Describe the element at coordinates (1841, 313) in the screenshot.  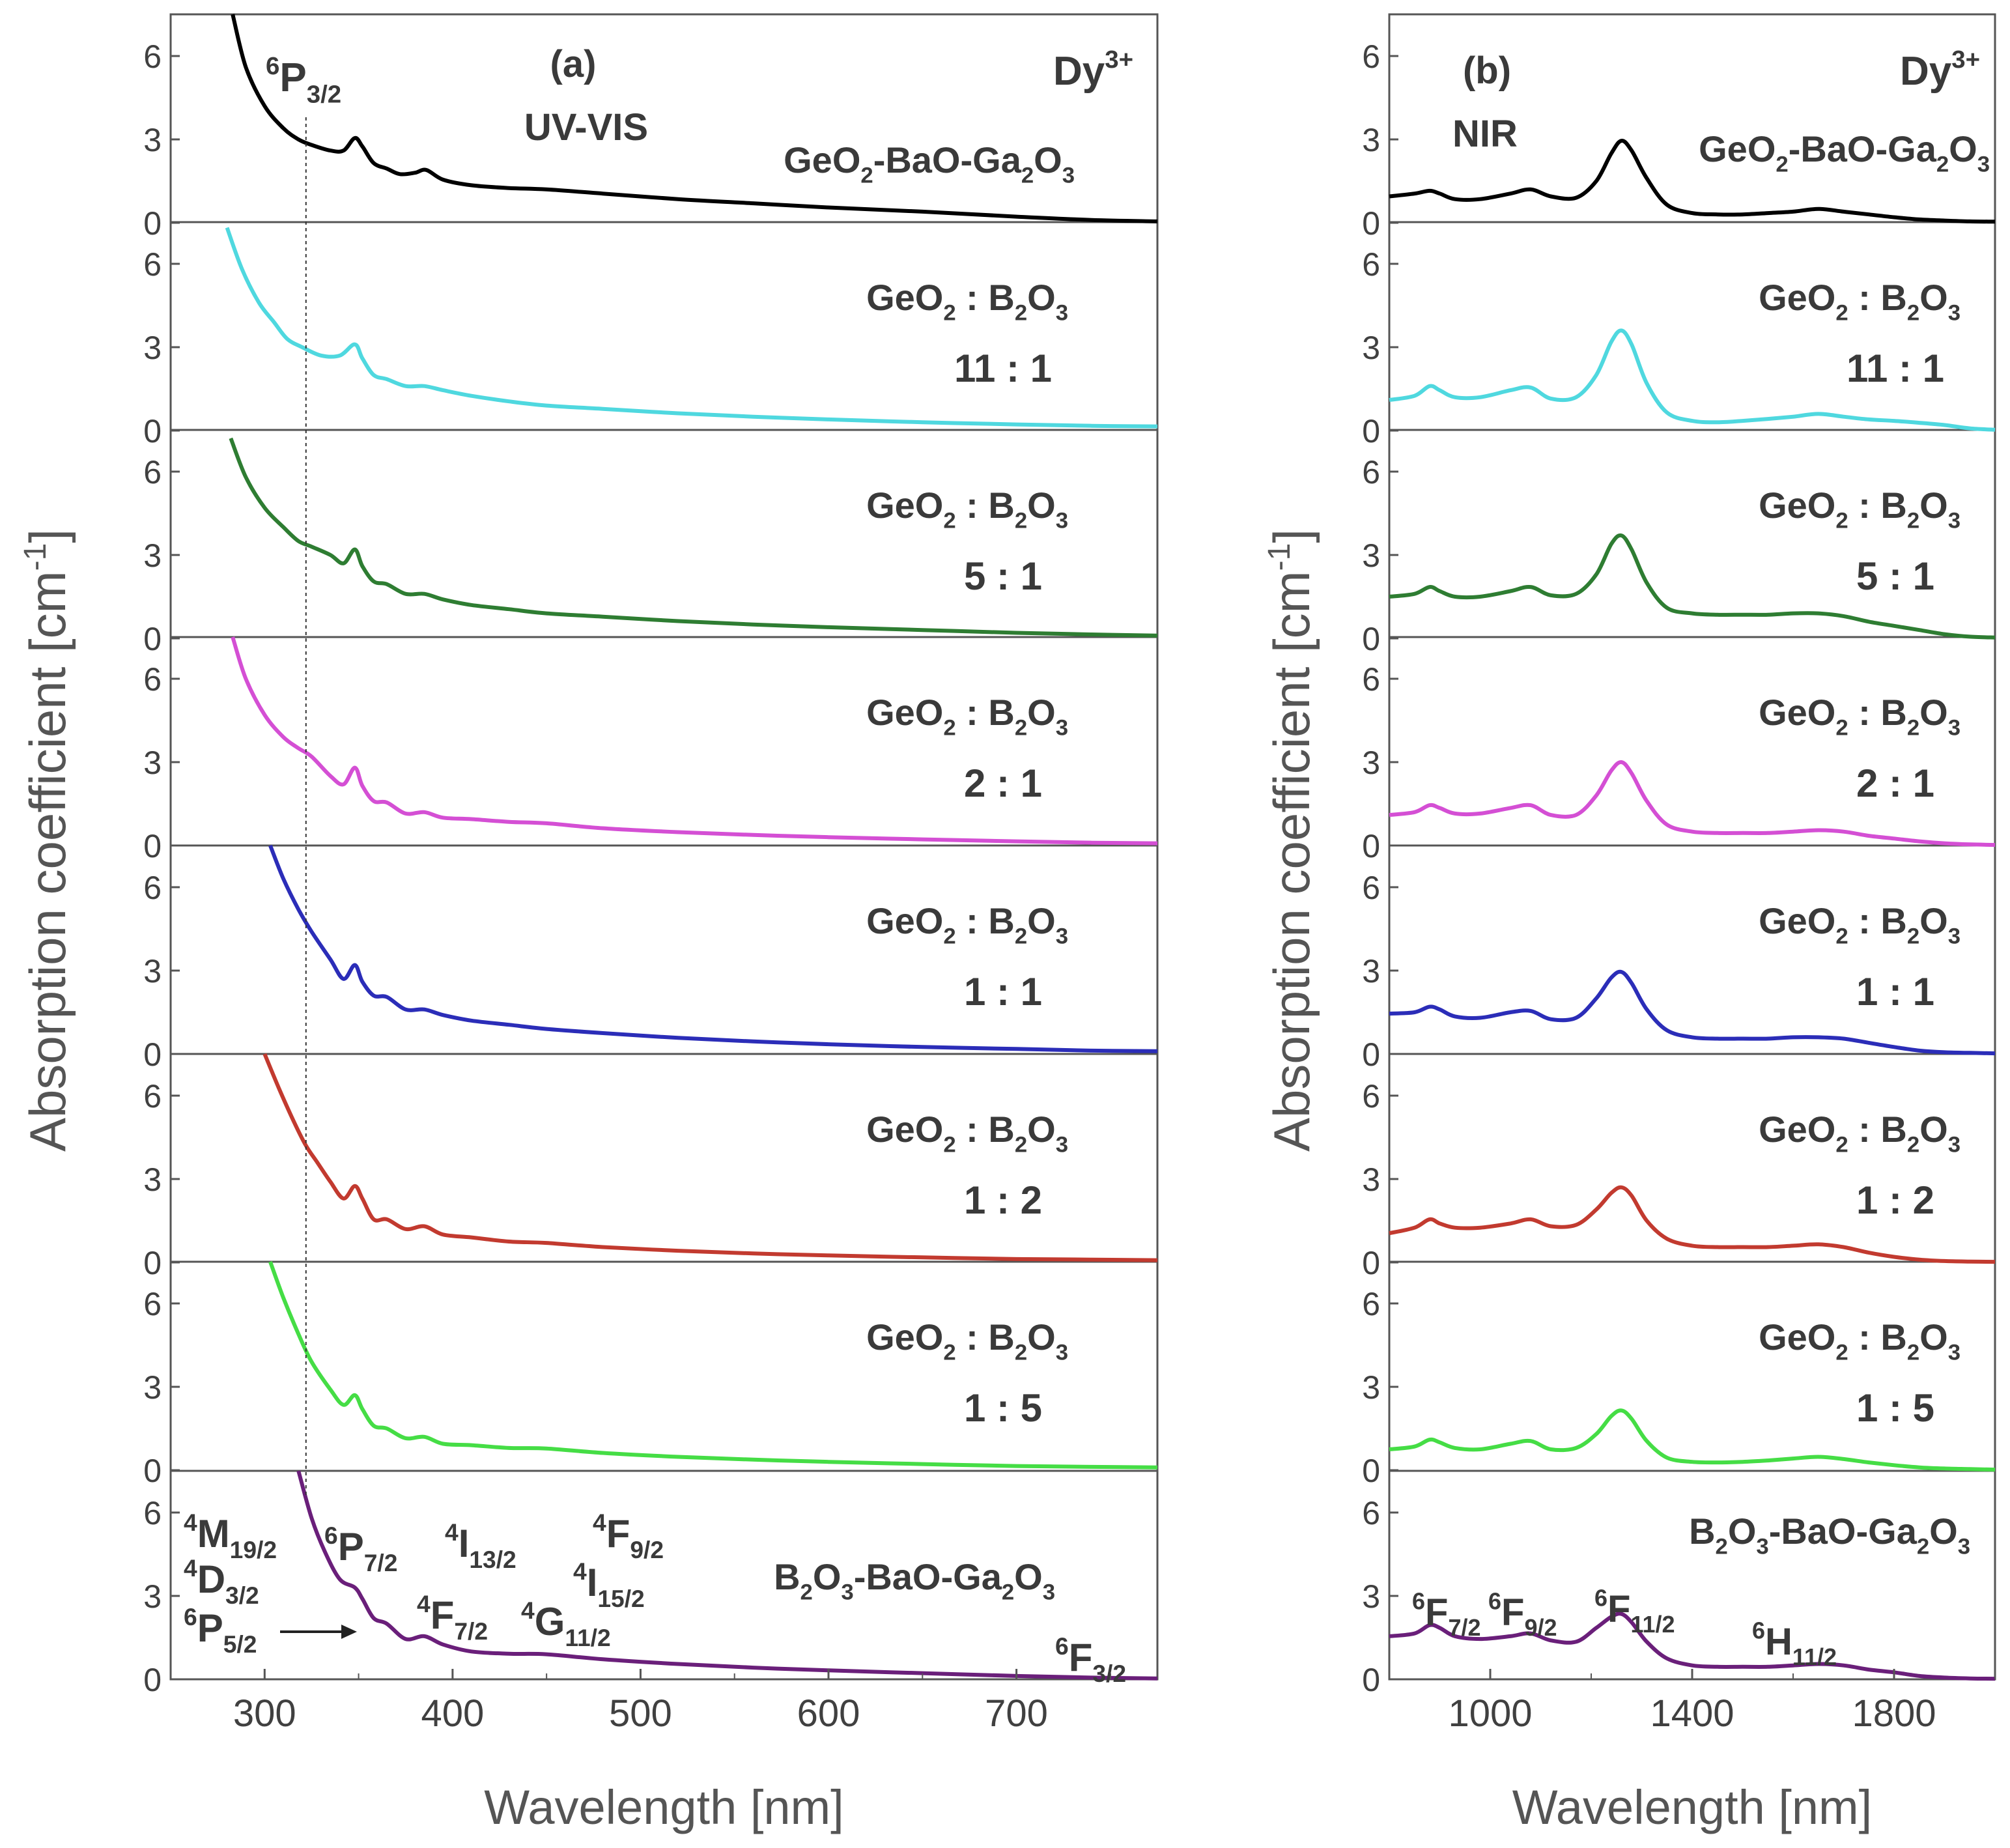
I see `glass-label-b-1-part-1: 2` at that location.